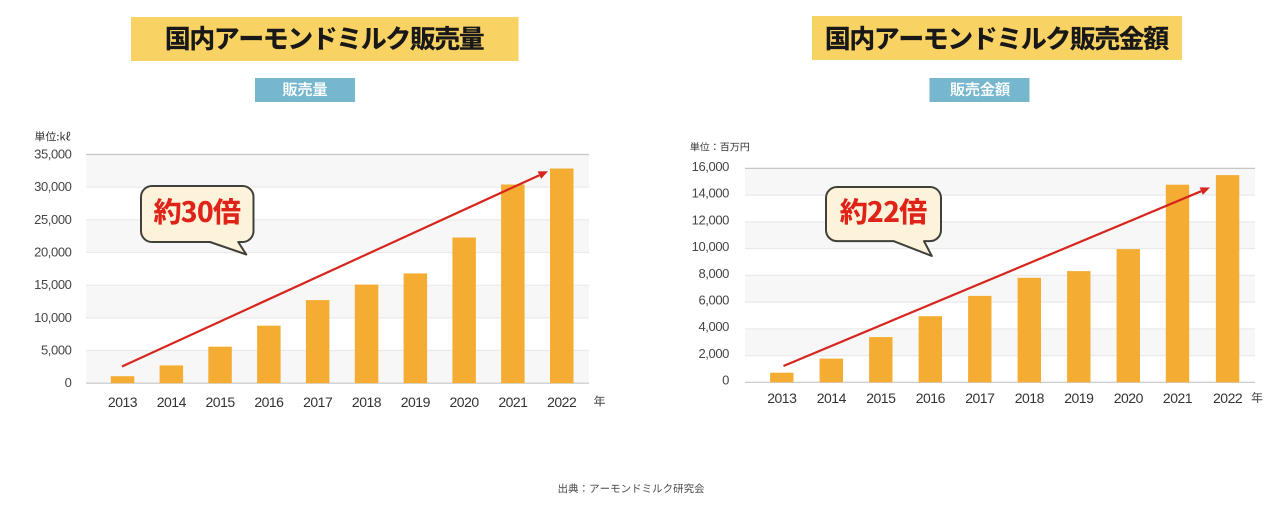  What do you see at coordinates (711, 193) in the screenshot?
I see `svg-text: 14,000` at bounding box center [711, 193].